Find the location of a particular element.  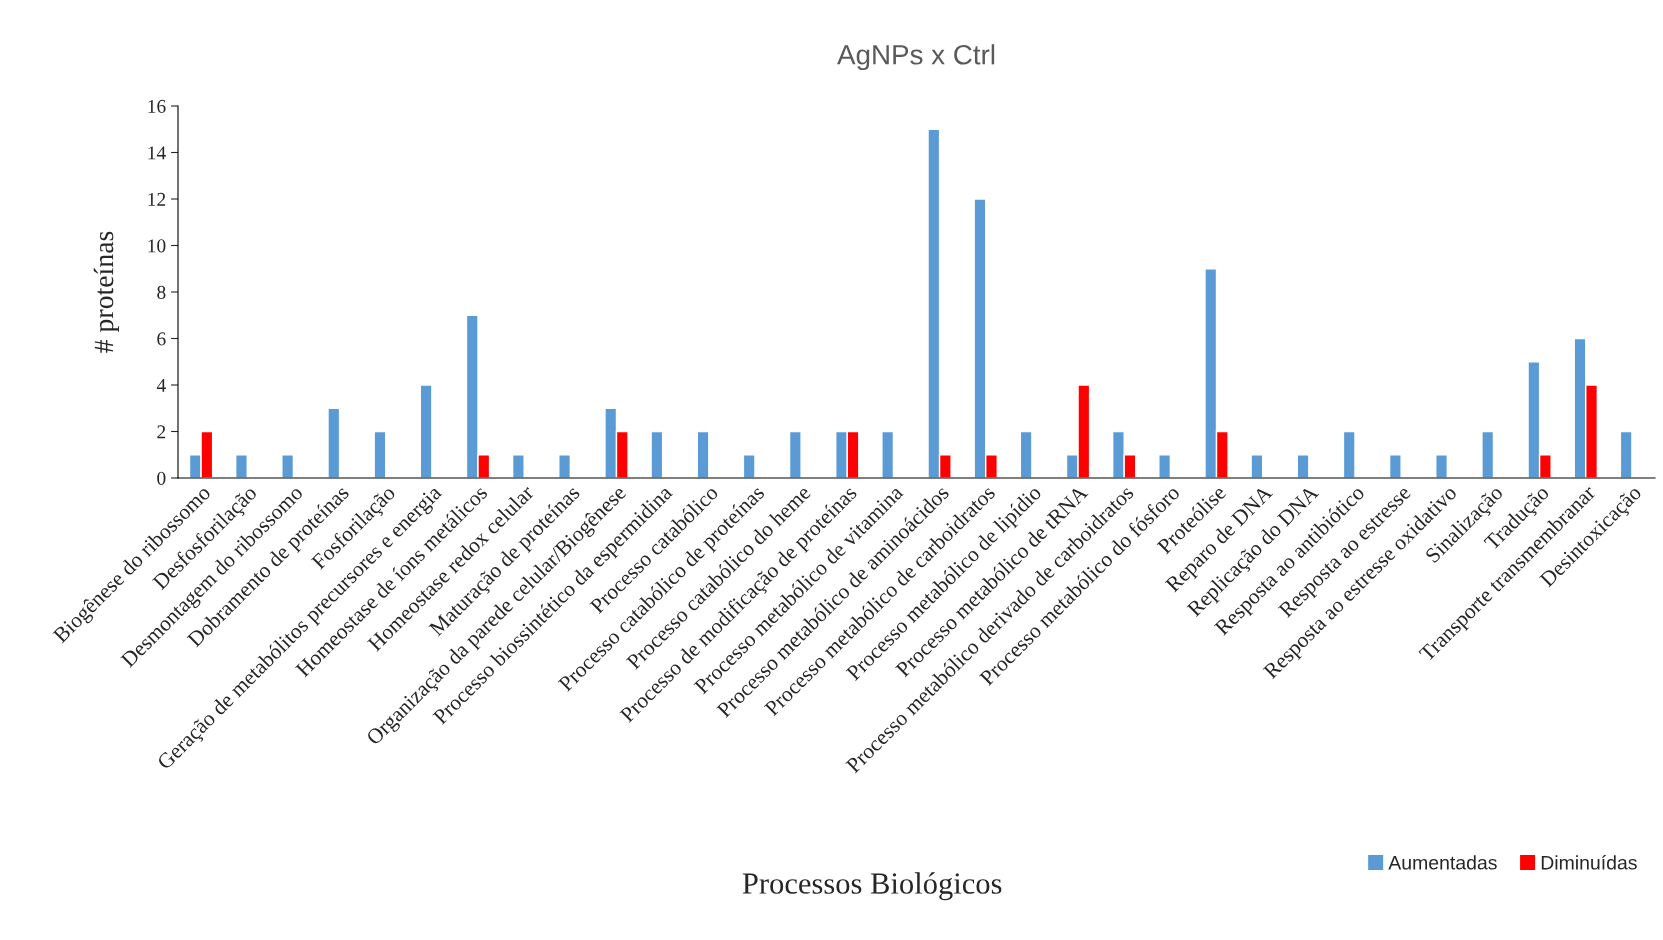

y-tick-label: 12 is located at coordinates (157, 199).